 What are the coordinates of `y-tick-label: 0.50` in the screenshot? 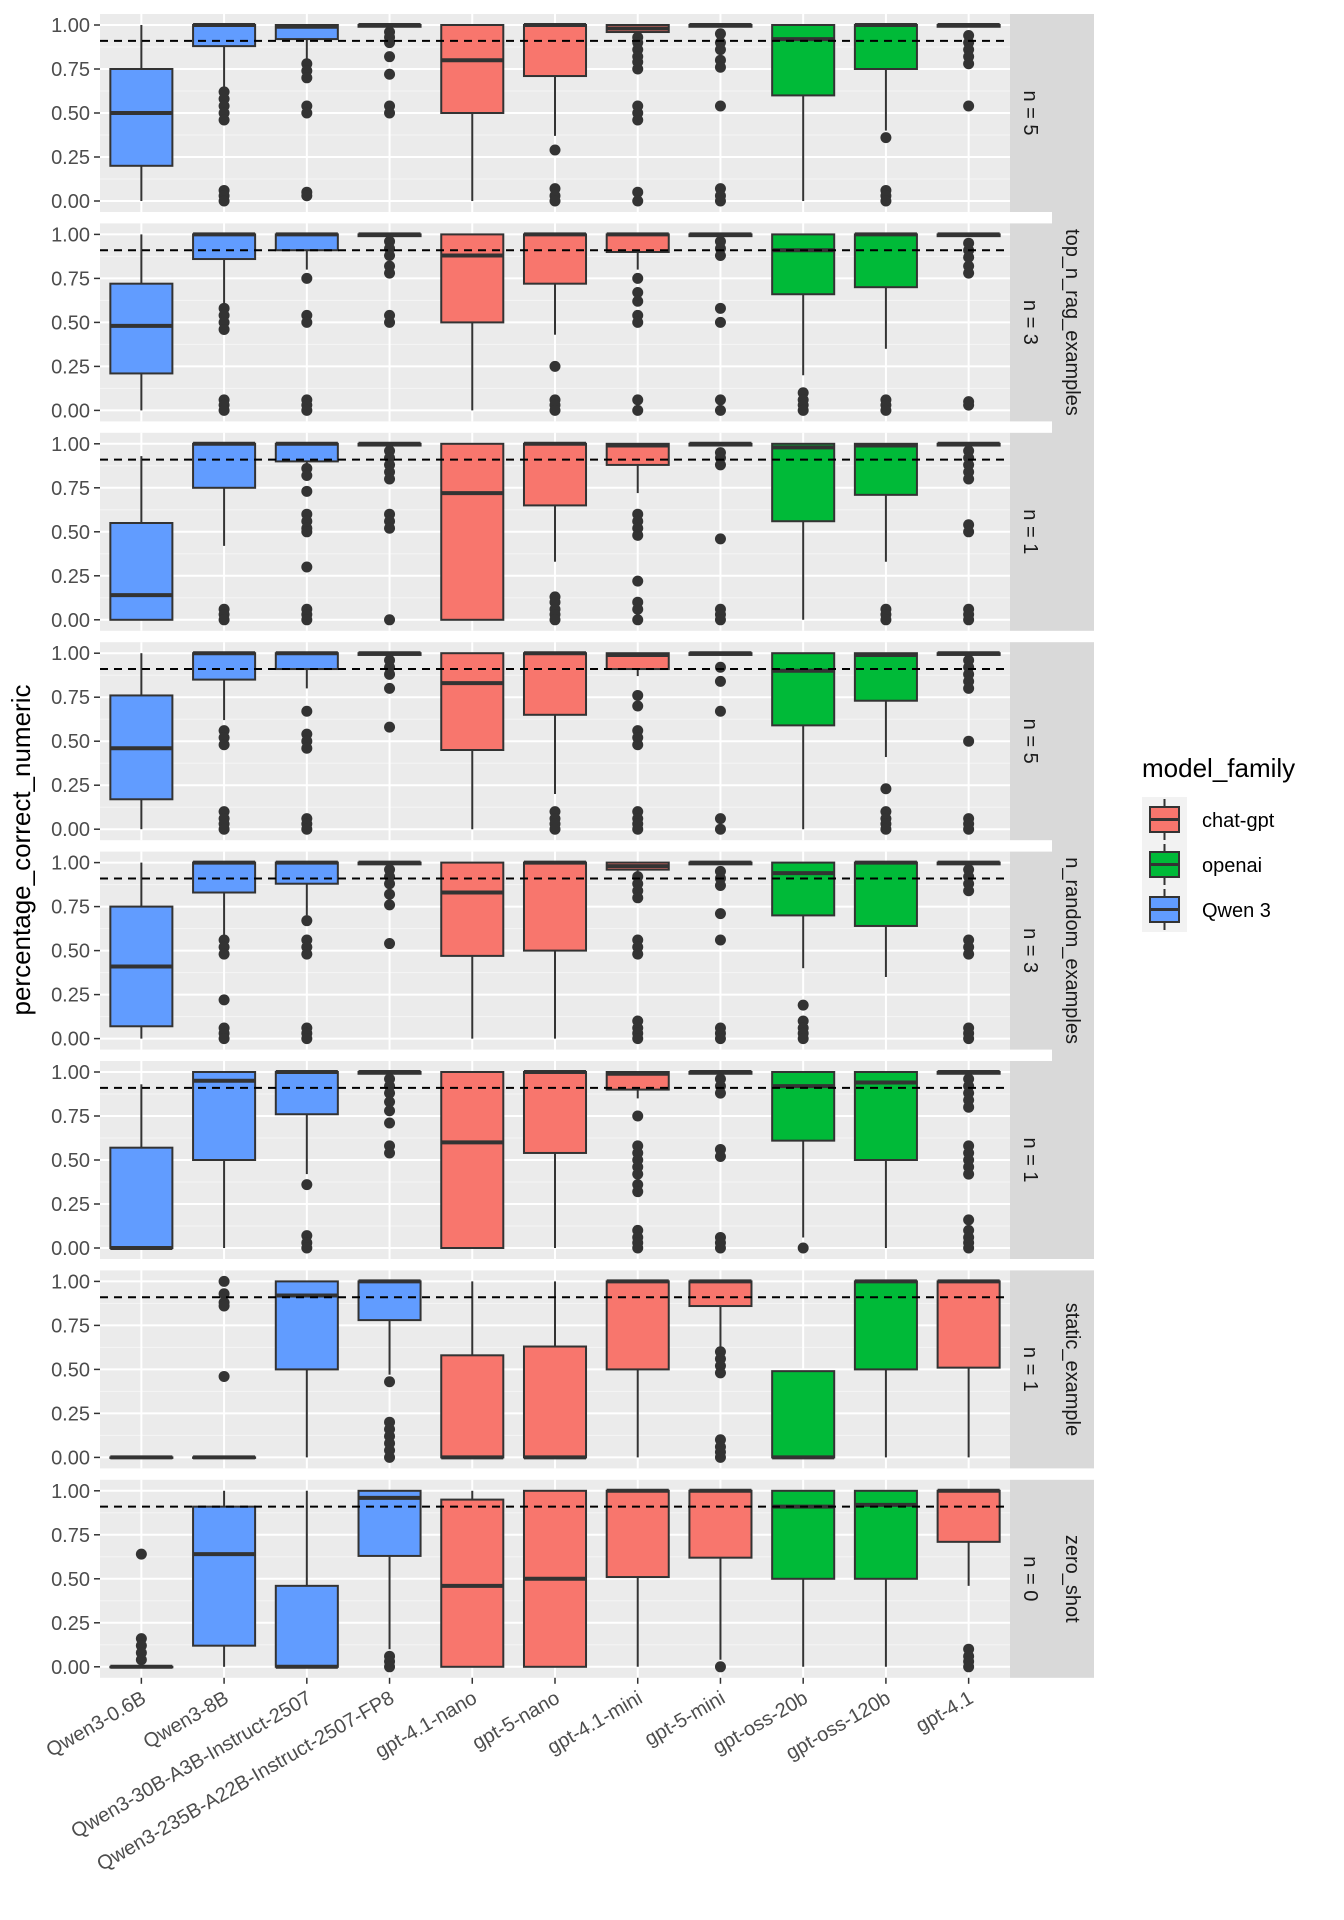 It's located at (70, 952).